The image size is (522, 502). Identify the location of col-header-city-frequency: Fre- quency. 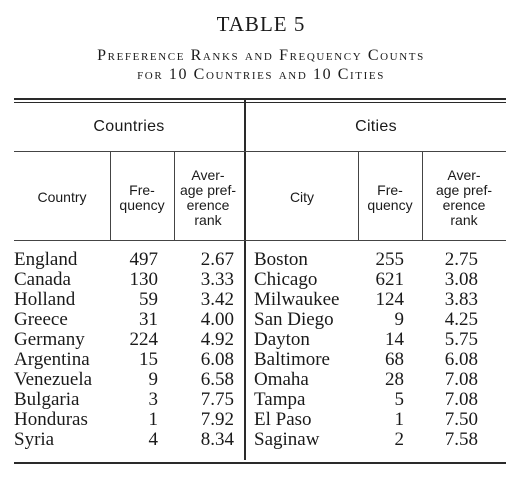
(390, 198).